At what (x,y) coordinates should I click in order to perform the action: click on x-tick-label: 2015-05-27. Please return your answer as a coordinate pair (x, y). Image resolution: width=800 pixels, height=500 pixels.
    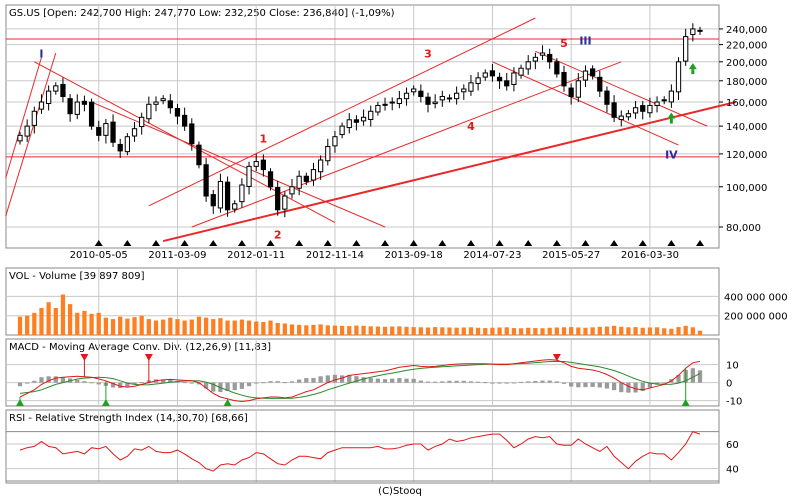
    Looking at the image, I should click on (571, 255).